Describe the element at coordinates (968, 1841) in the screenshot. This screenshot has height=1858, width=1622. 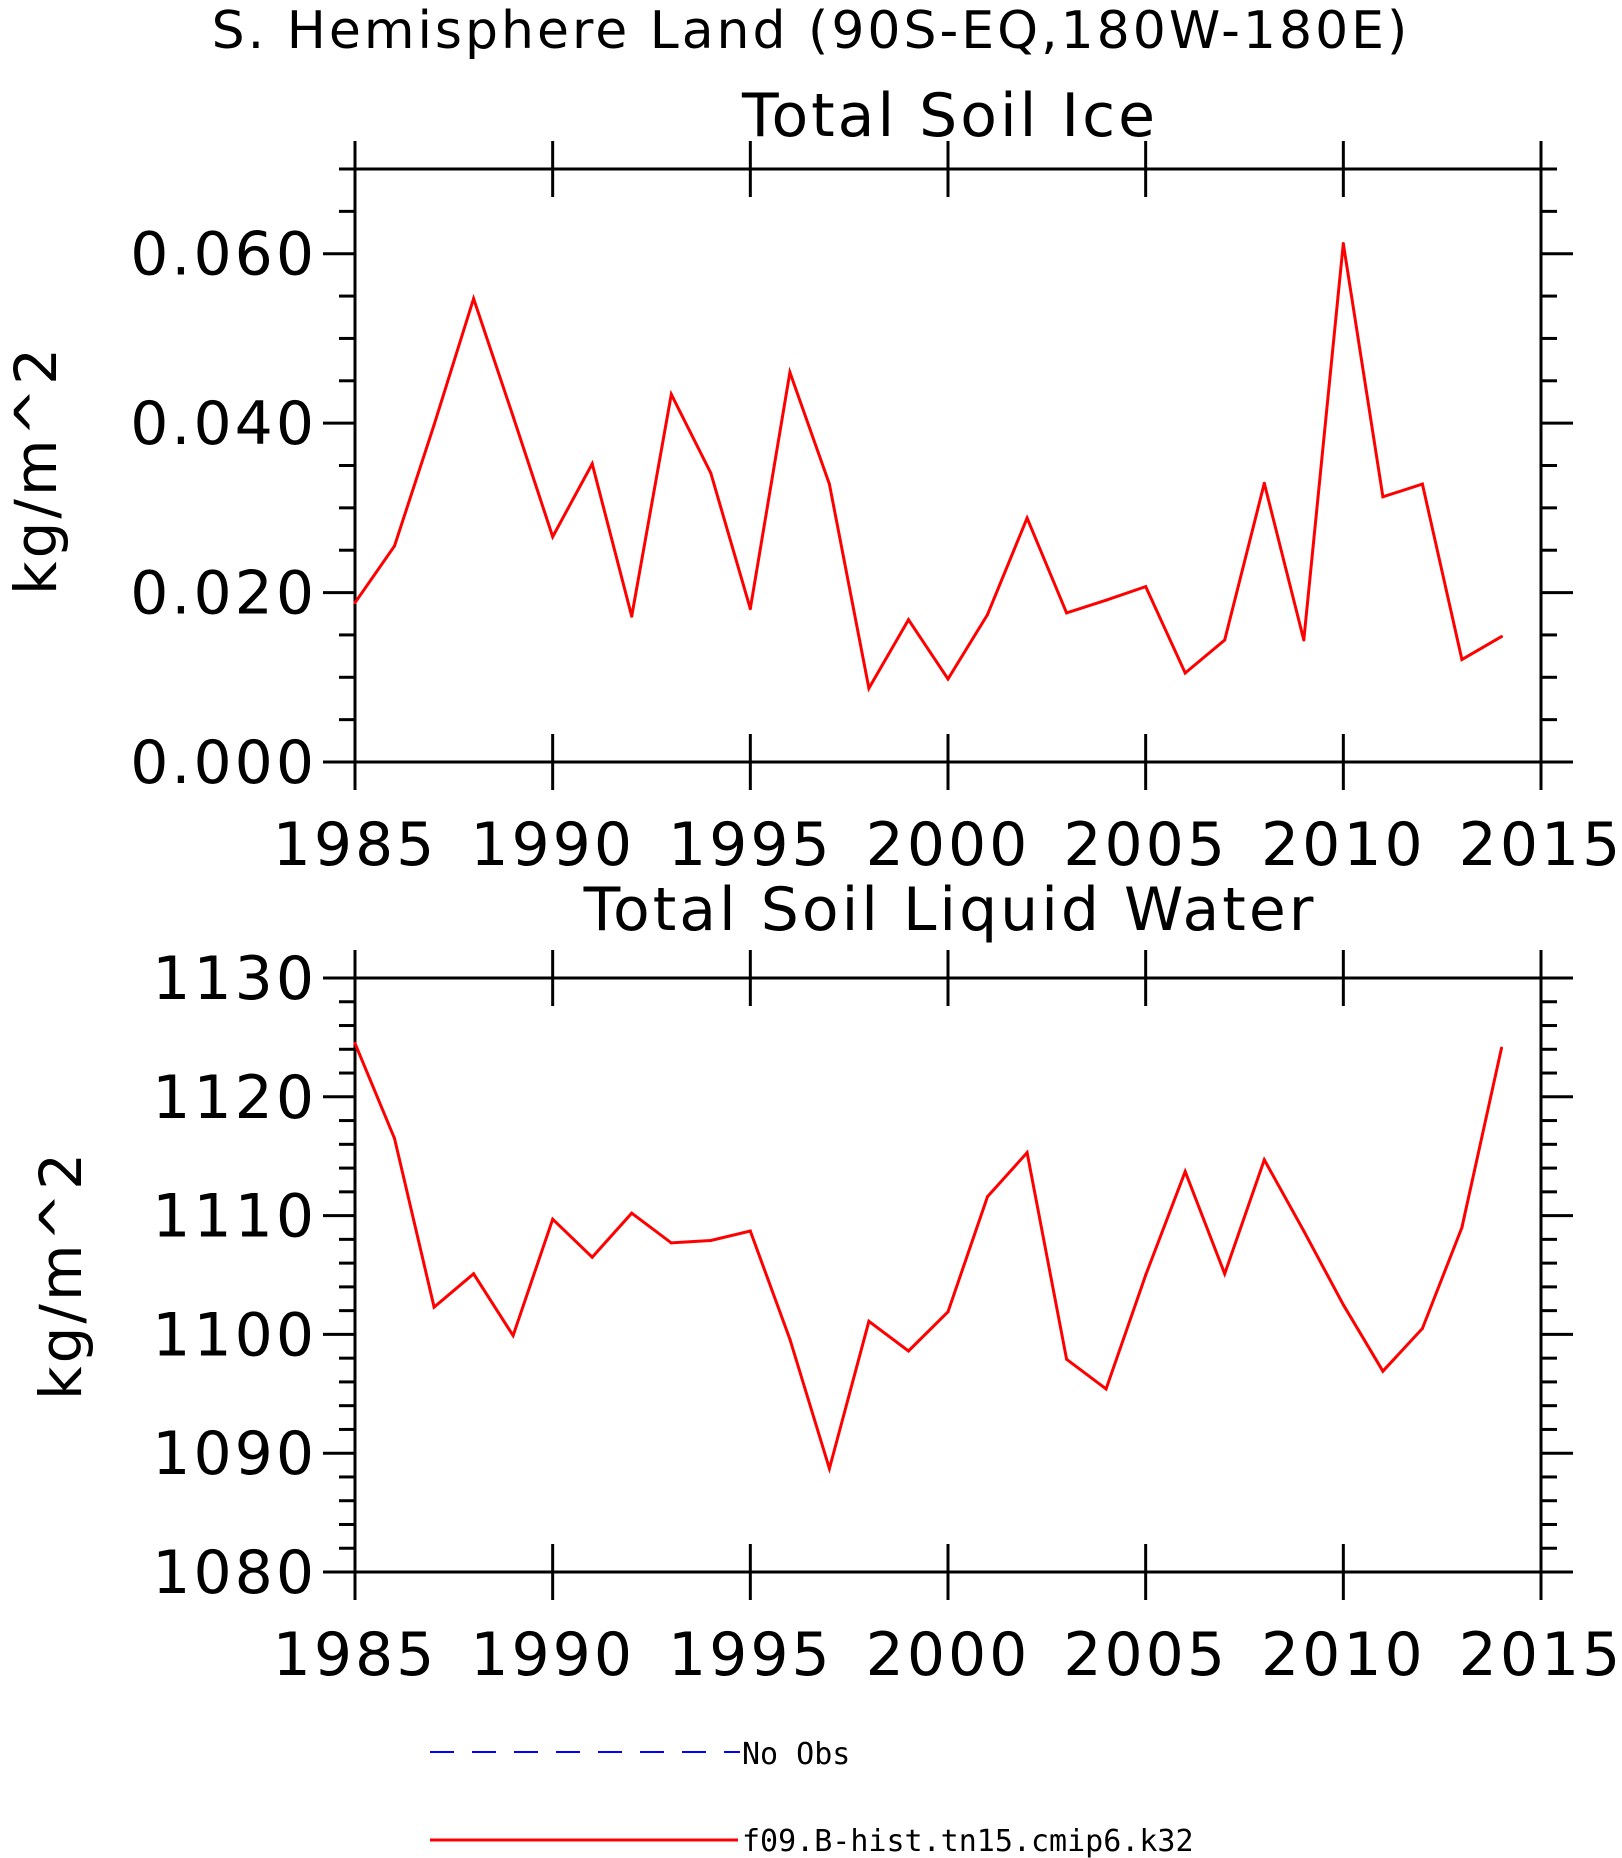
I see `legend-label-model: f09.B-hist.tn15.cmip6.k32` at that location.